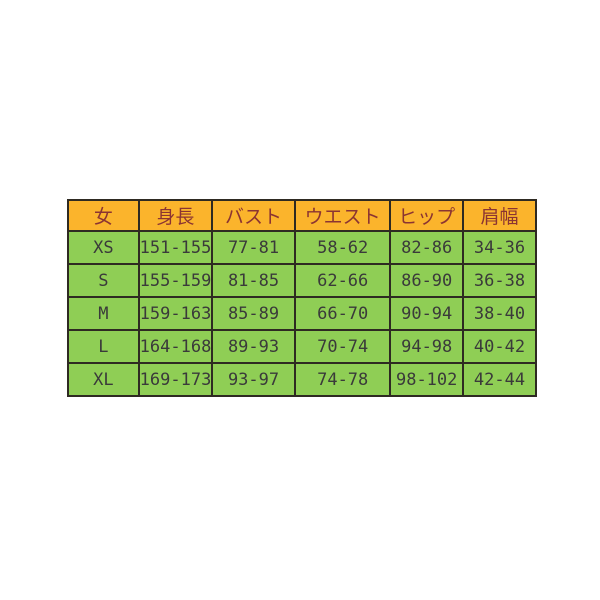 This screenshot has height=600, width=600. What do you see at coordinates (253, 247) in the screenshot?
I see `table-cell: 77-81` at bounding box center [253, 247].